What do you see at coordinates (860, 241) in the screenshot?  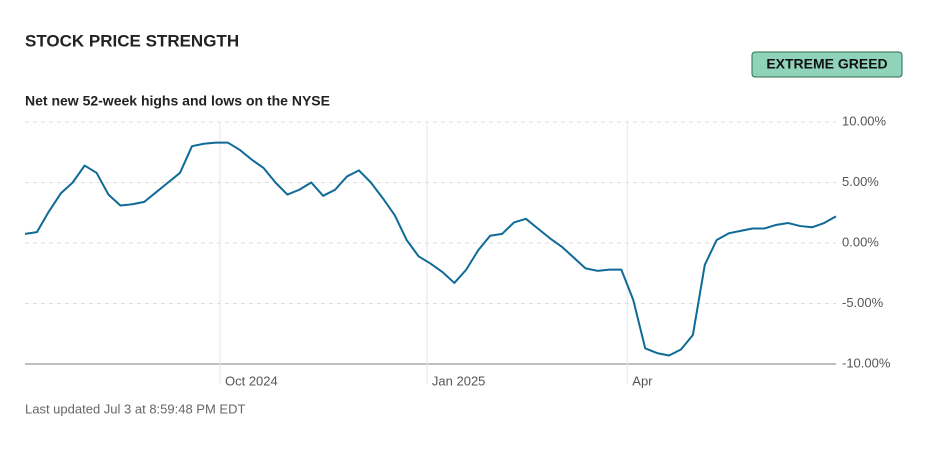 I see `y-tick-label: 0.00%` at bounding box center [860, 241].